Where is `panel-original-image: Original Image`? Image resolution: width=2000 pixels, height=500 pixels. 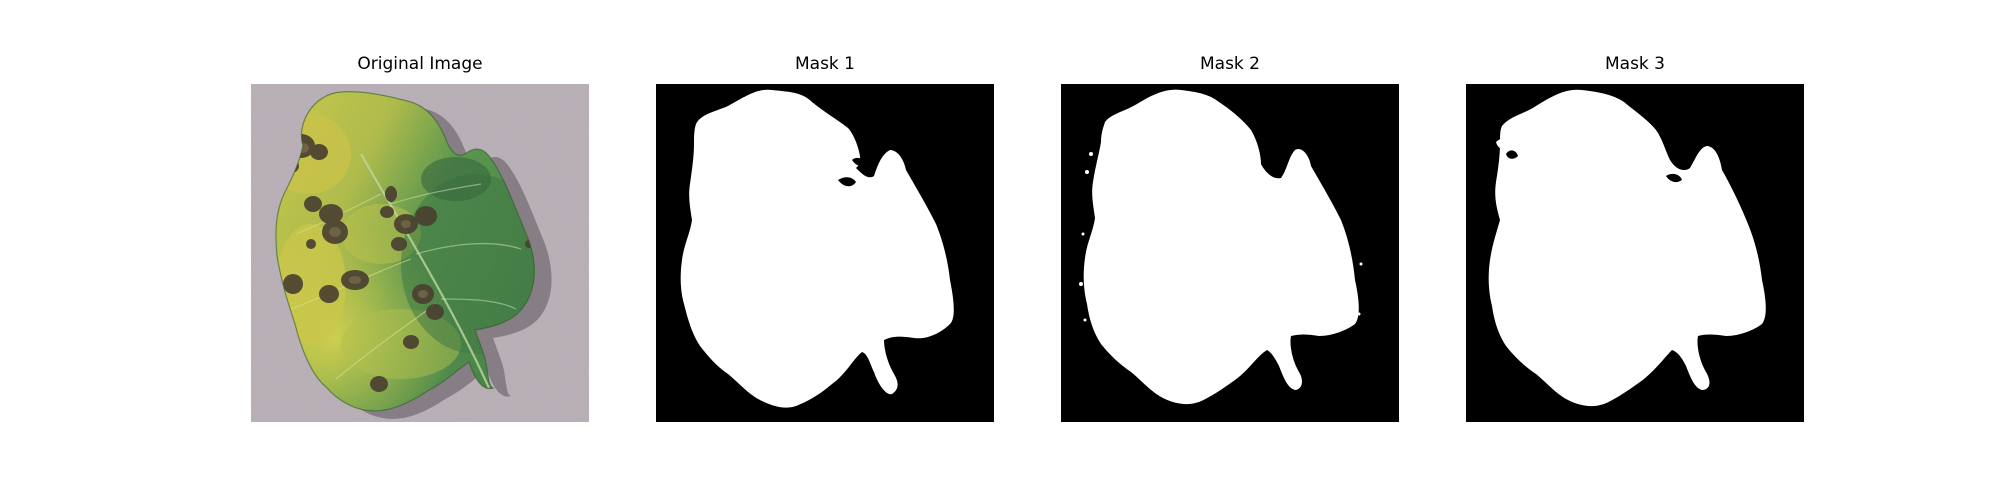
panel-original-image: Original Image is located at coordinates (420, 238).